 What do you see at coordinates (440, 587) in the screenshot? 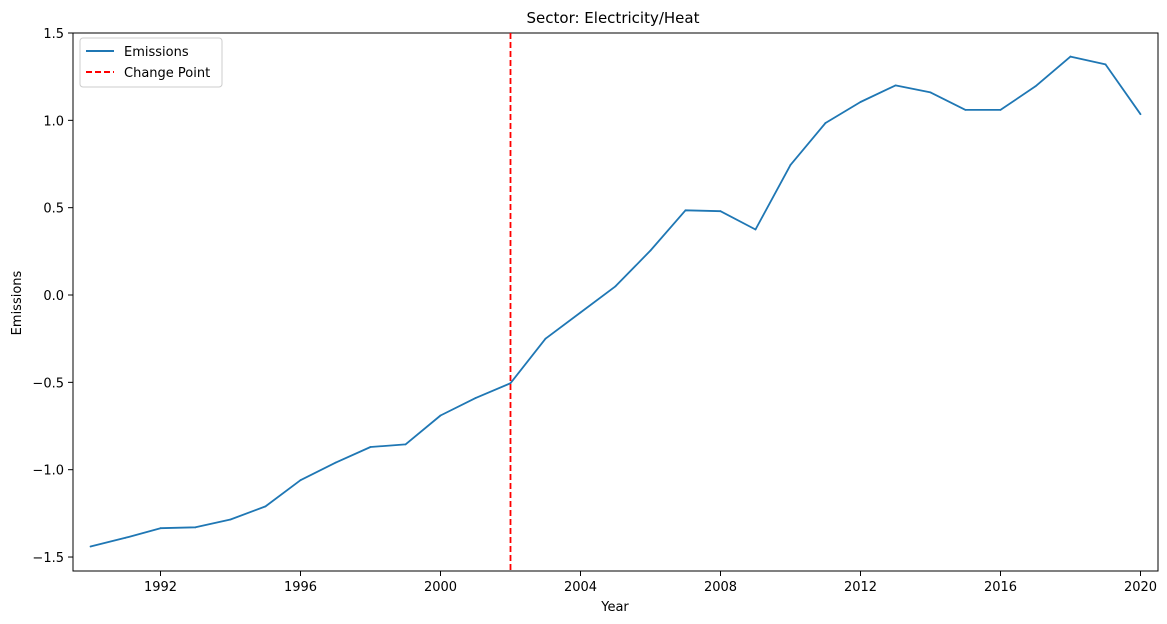
I see `x-tick-label: 2000` at bounding box center [440, 587].